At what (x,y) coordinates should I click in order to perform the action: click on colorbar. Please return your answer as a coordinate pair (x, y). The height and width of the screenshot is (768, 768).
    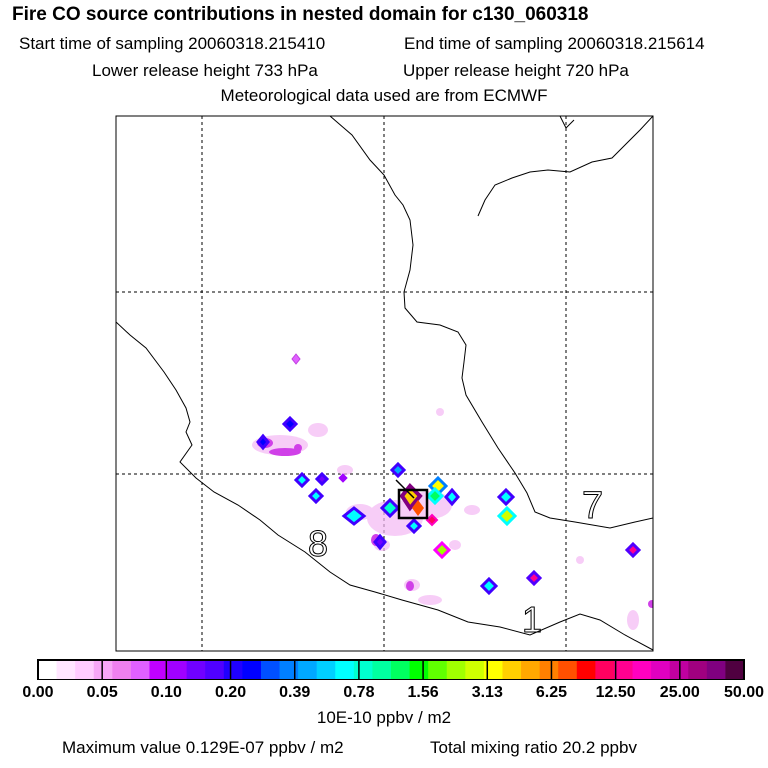
    Looking at the image, I should click on (391, 669).